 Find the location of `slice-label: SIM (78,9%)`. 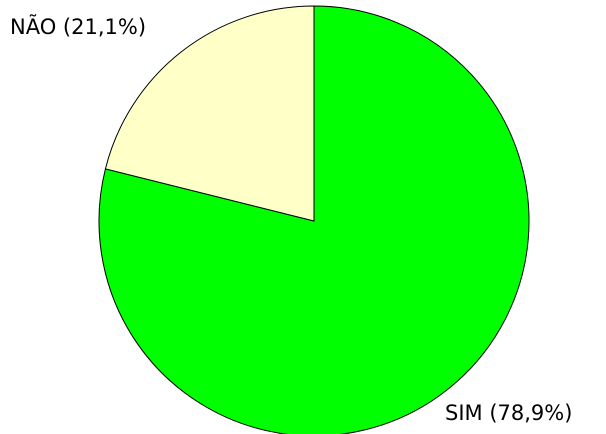

slice-label: SIM (78,9%) is located at coordinates (508, 413).